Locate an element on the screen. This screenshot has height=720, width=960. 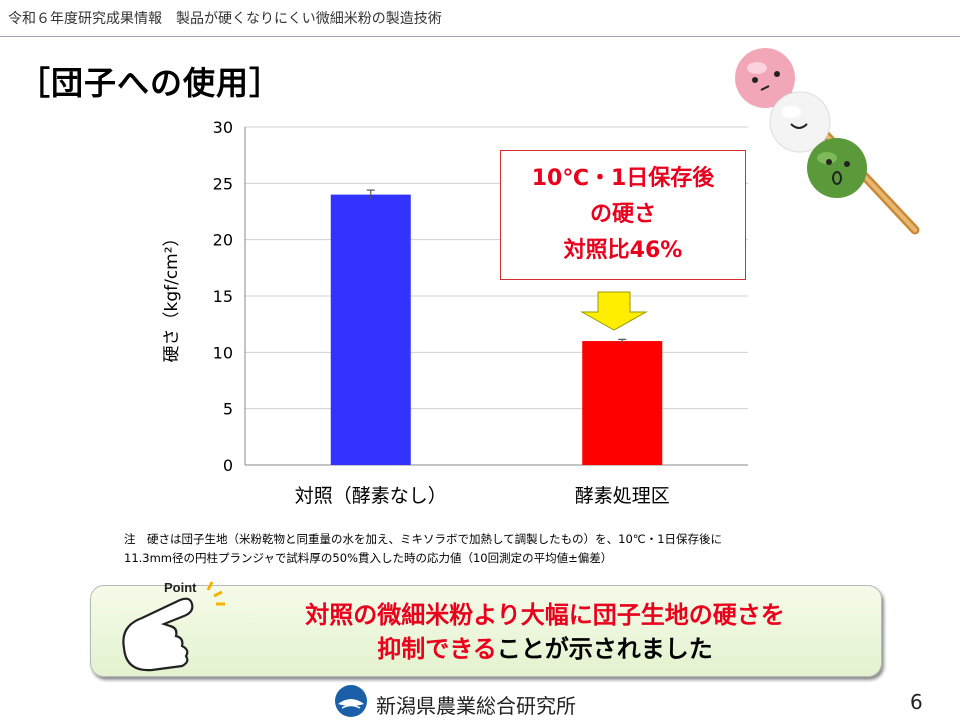
y-tick-label: 20 is located at coordinates (223, 240).